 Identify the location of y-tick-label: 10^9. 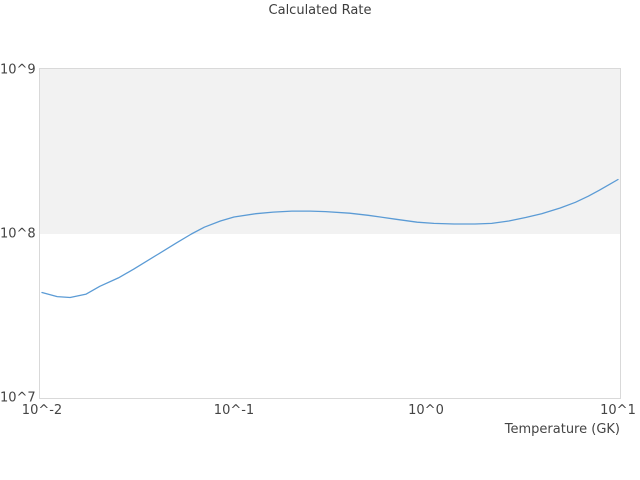
(18, 70).